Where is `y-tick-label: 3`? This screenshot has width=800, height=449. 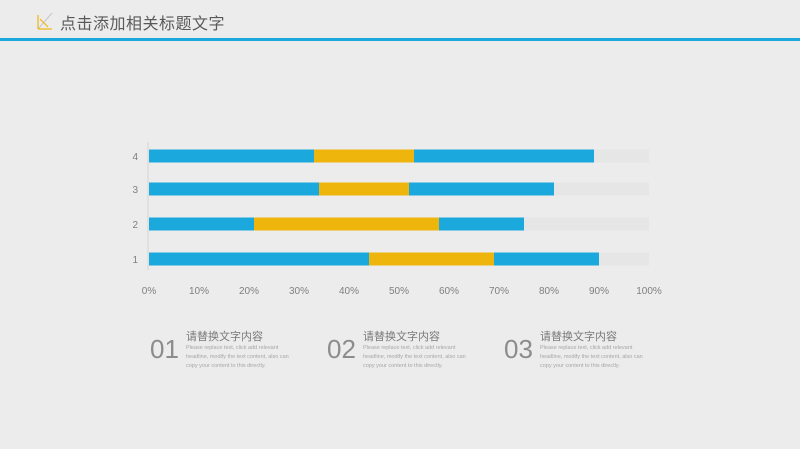 y-tick-label: 3 is located at coordinates (135, 190).